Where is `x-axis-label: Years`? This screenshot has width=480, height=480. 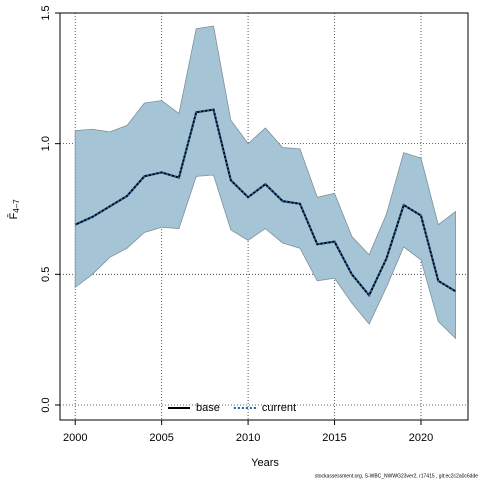 x-axis-label: Years is located at coordinates (265, 463).